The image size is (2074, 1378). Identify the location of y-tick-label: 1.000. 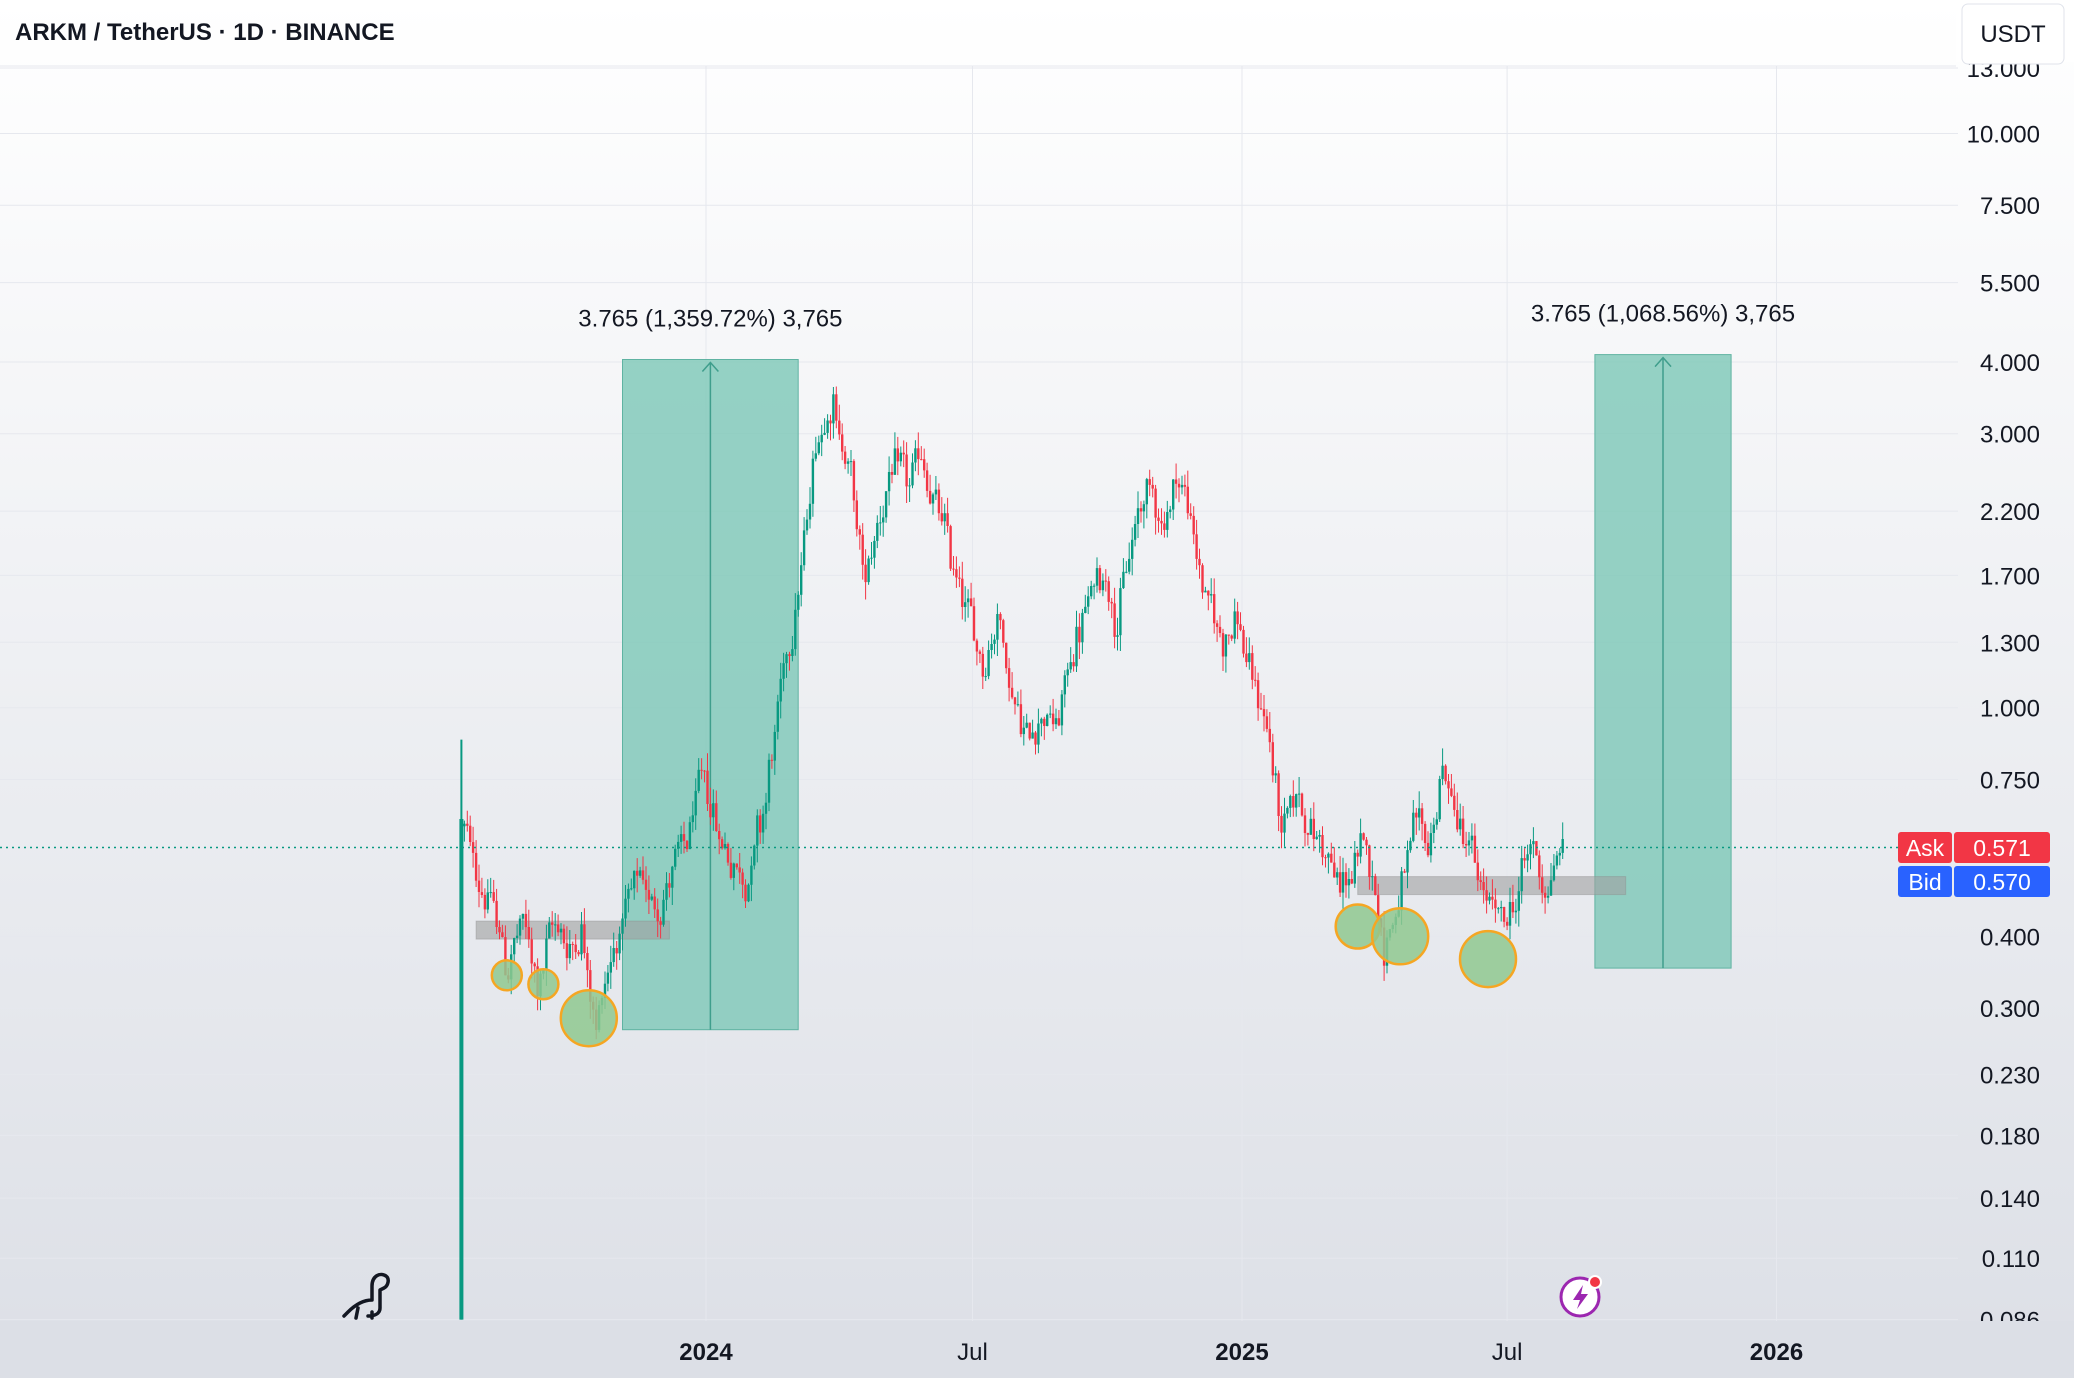
(2010, 709).